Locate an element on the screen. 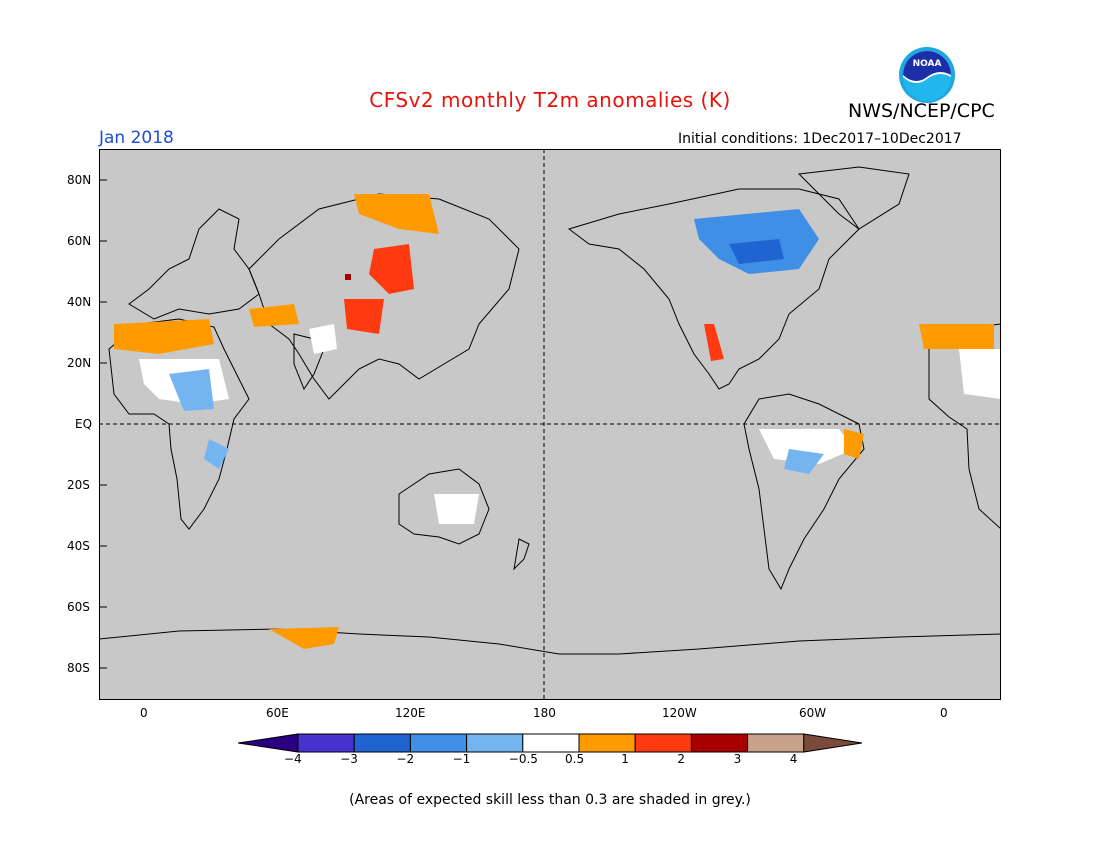  chart-title: CFSv2 monthly T2m anomalies (K) is located at coordinates (550, 100).